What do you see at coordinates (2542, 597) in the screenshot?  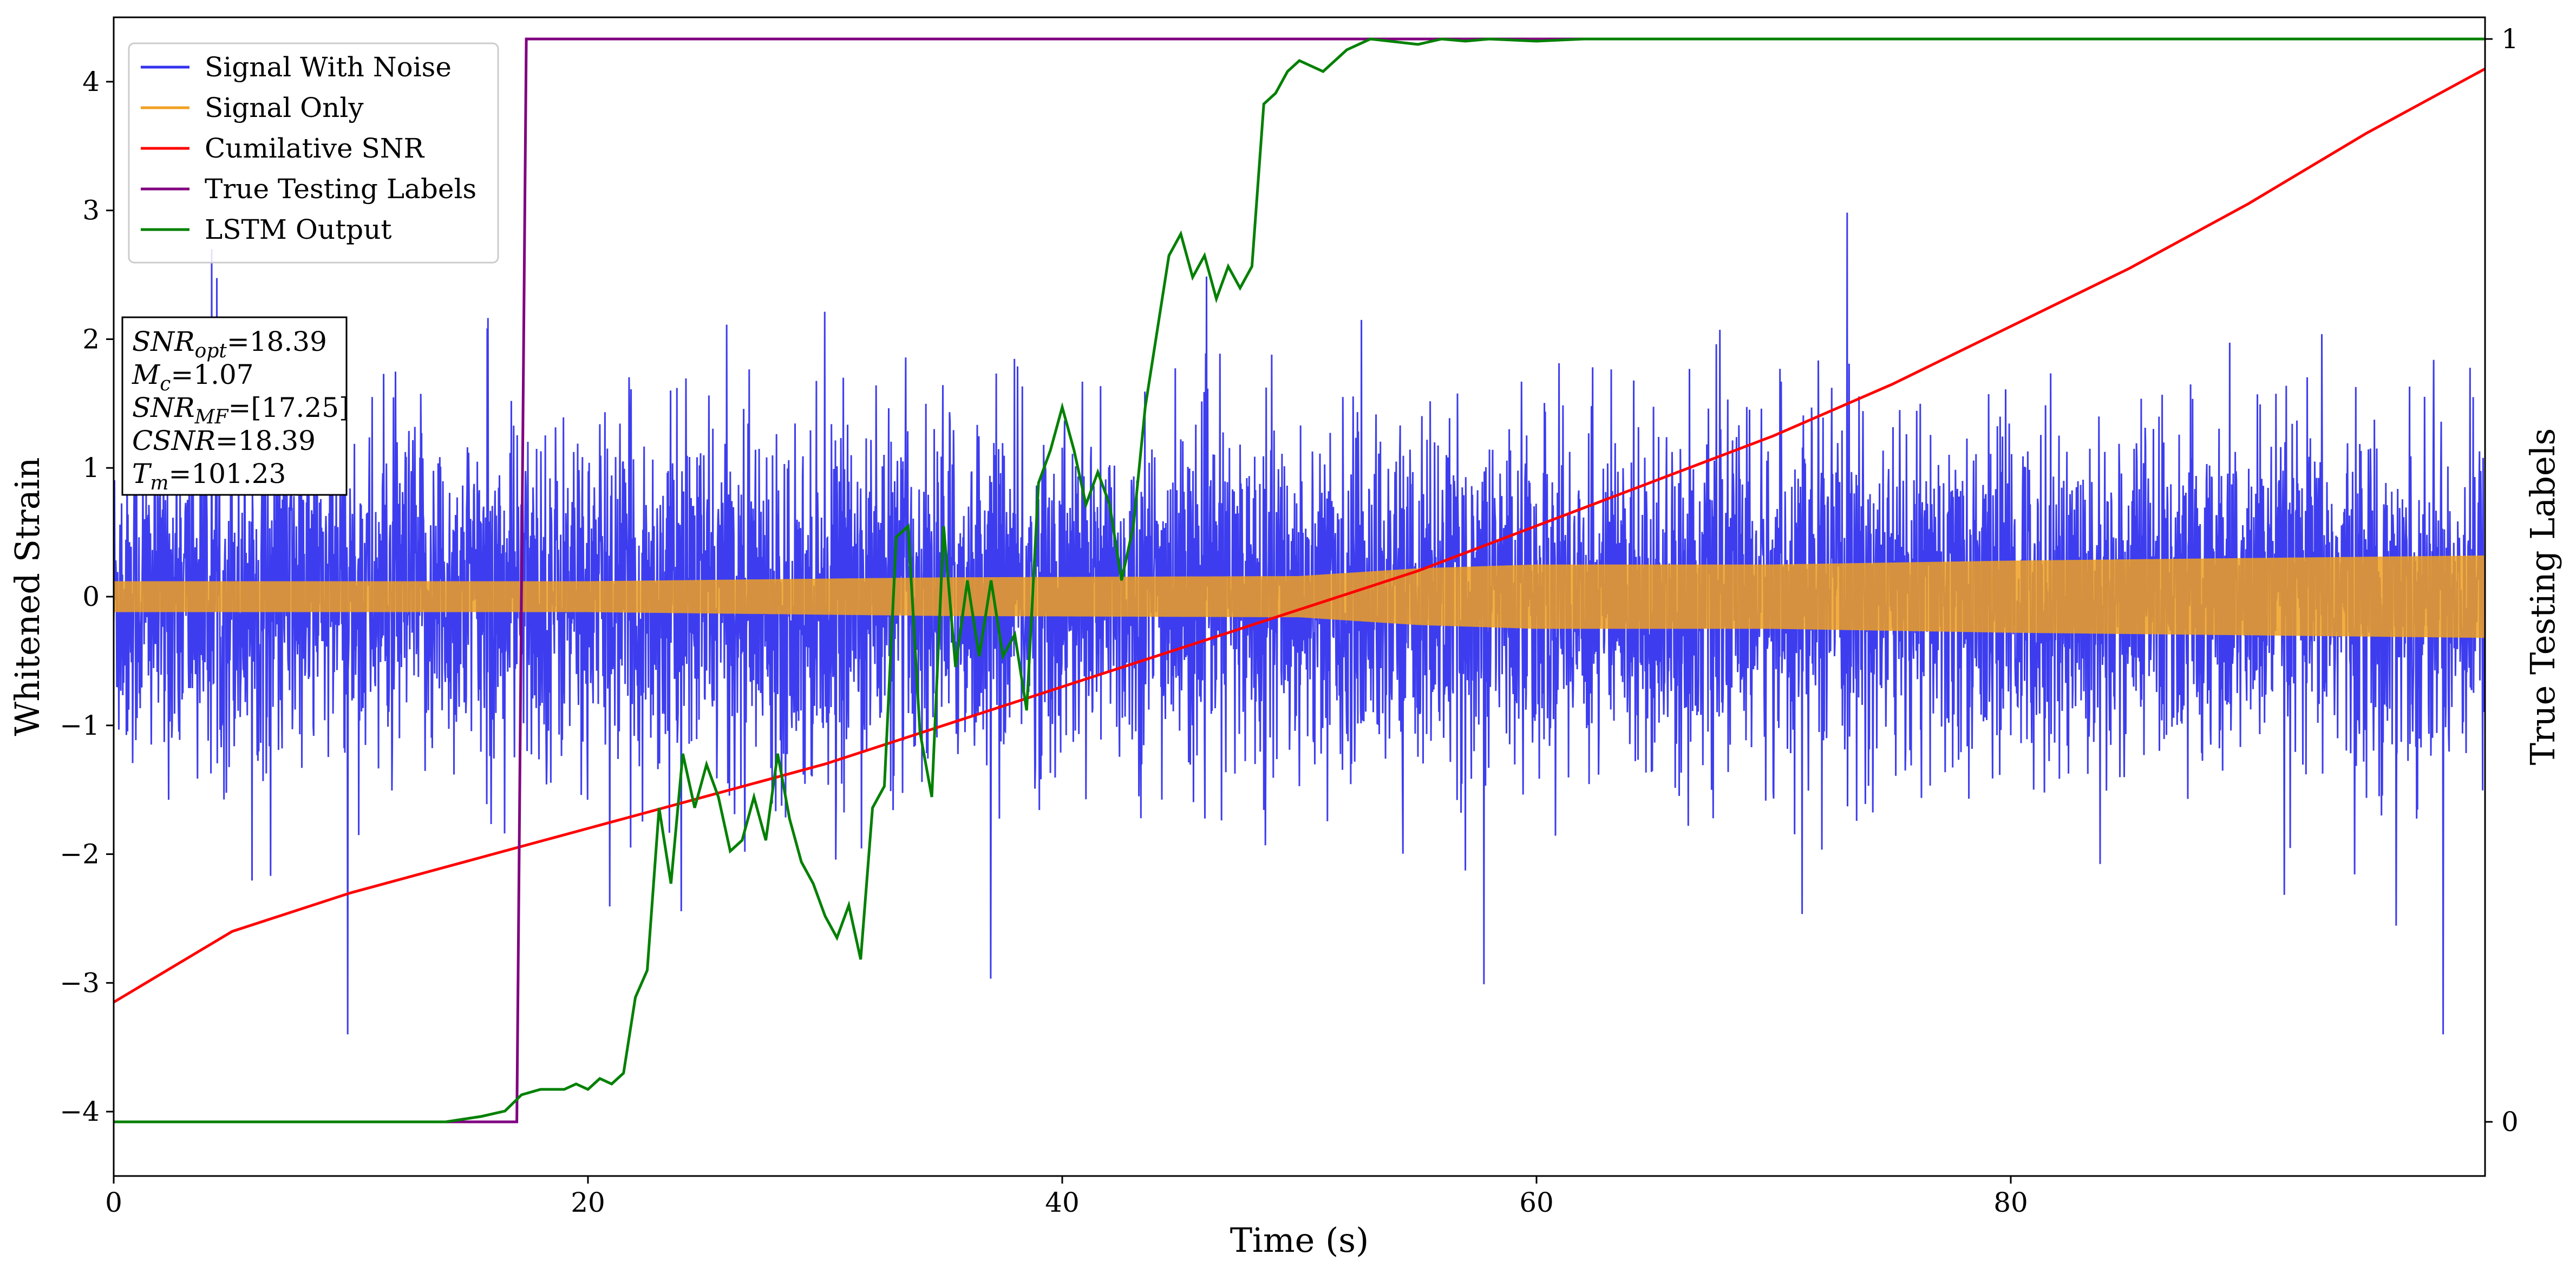 I see `y2-axis-label: True Testing Labels` at bounding box center [2542, 597].